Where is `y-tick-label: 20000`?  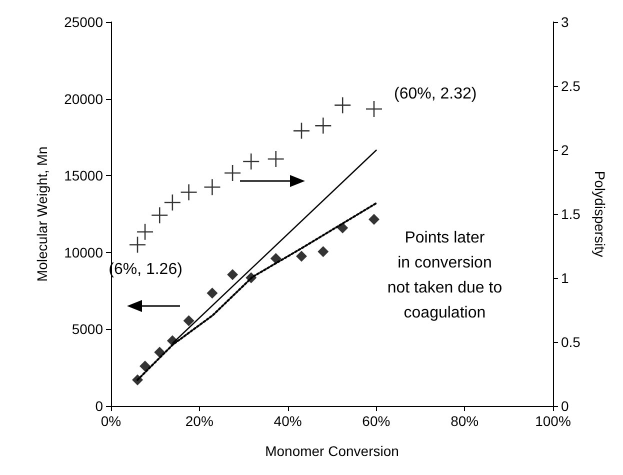 y-tick-label: 20000 is located at coordinates (84, 98).